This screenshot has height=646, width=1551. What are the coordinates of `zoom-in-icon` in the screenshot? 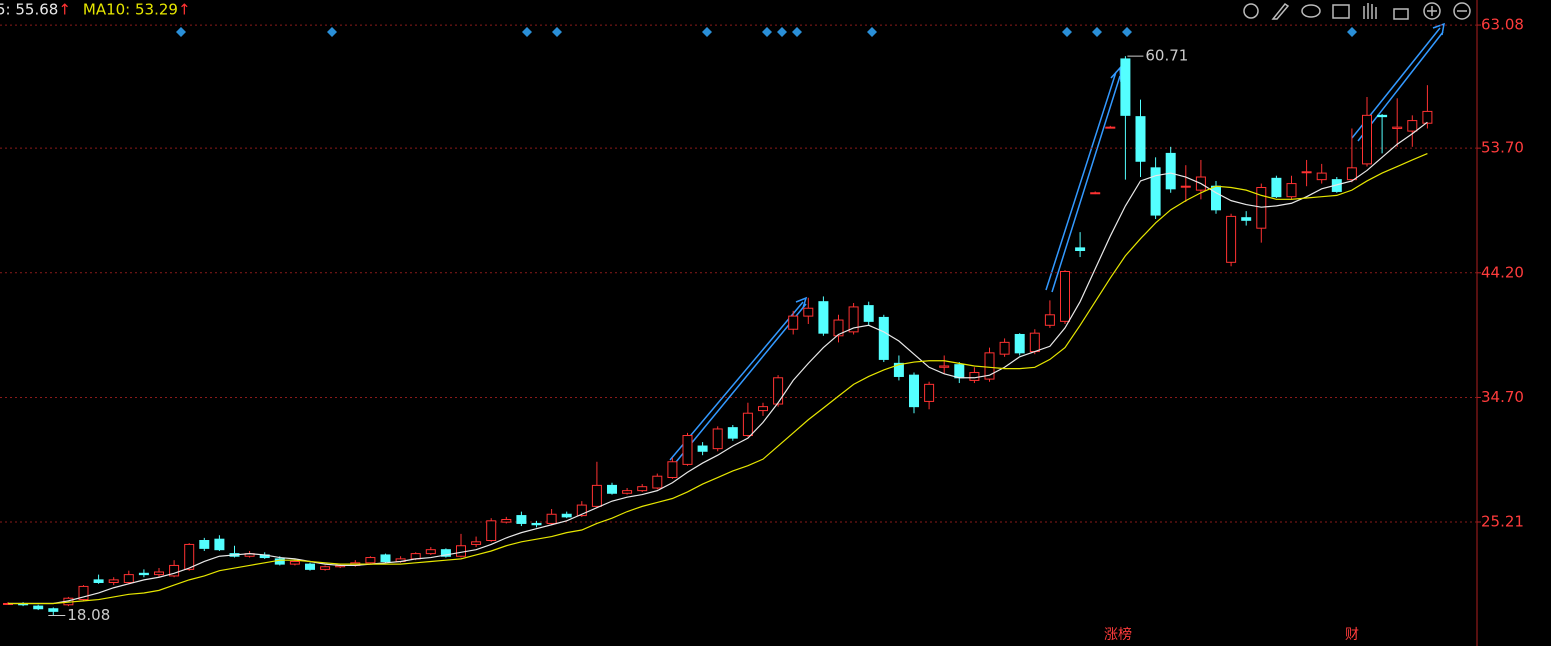 It's located at (1432, 11).